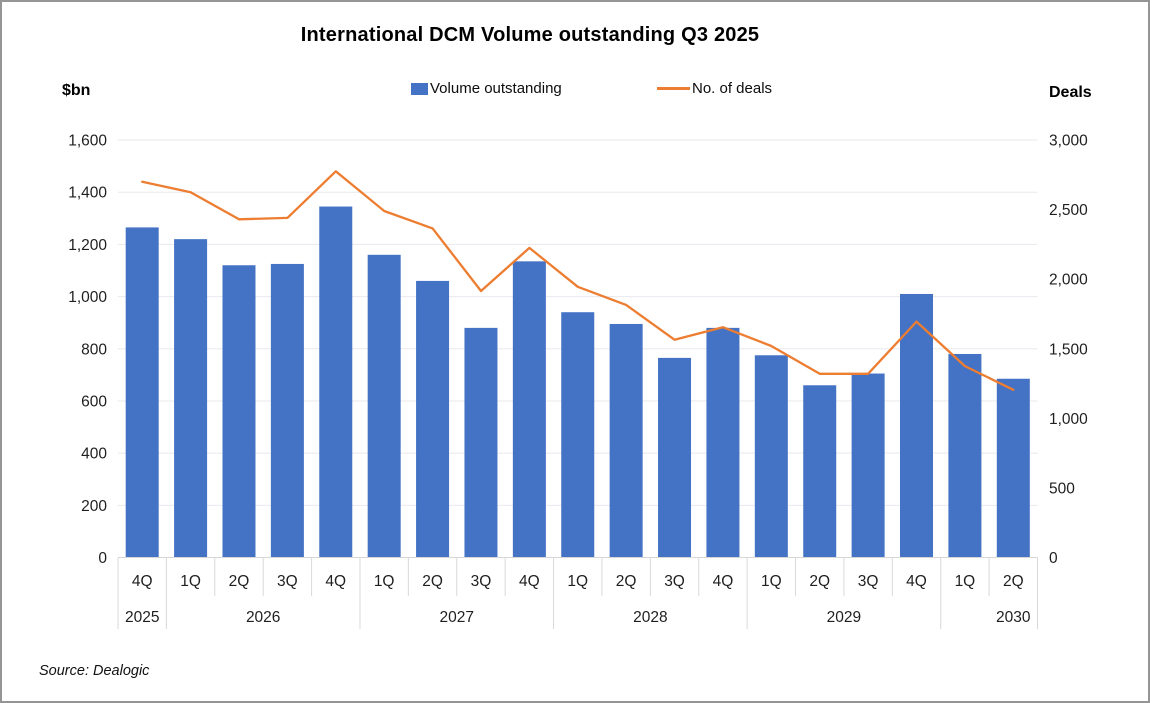  I want to click on bar-3Q-2029, so click(868, 465).